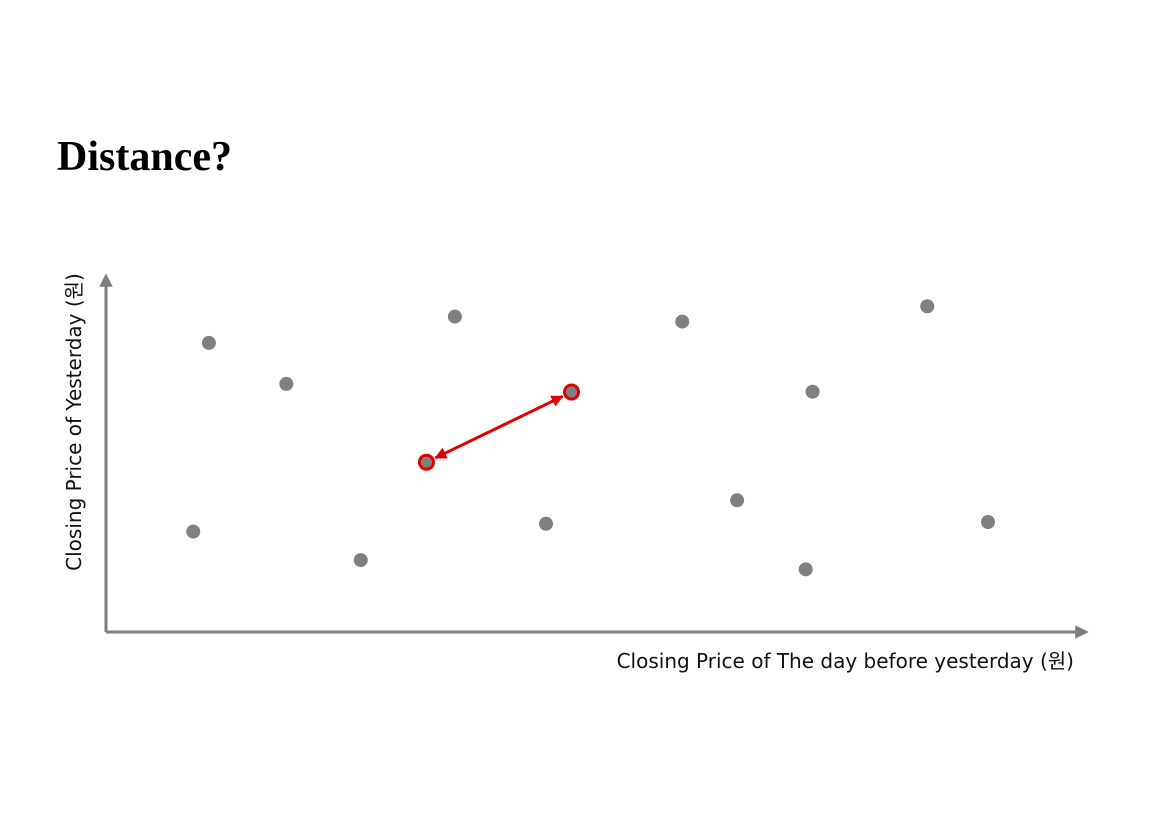 The image size is (1170, 827). What do you see at coordinates (144, 157) in the screenshot?
I see `page-title: Distance?` at bounding box center [144, 157].